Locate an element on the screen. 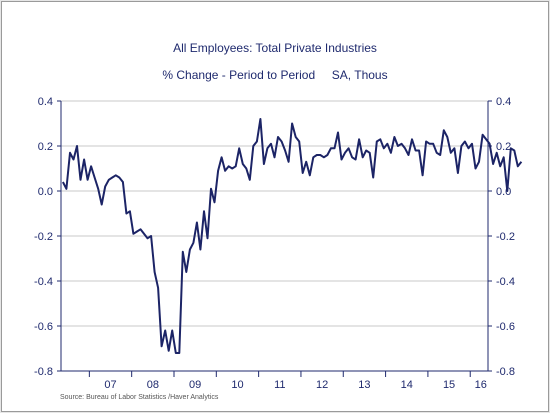 This screenshot has width=550, height=413. x-tick-label: 14 is located at coordinates (407, 385).